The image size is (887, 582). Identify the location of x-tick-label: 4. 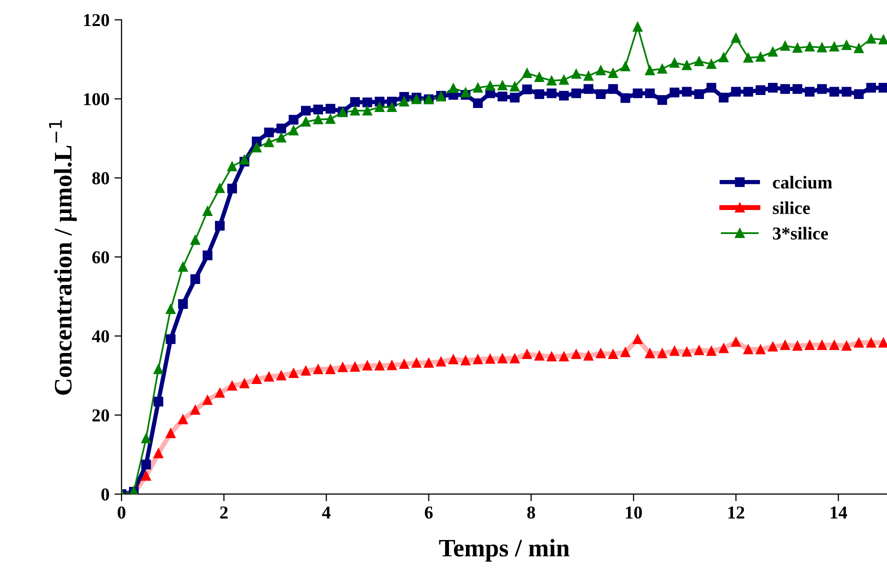
(326, 512).